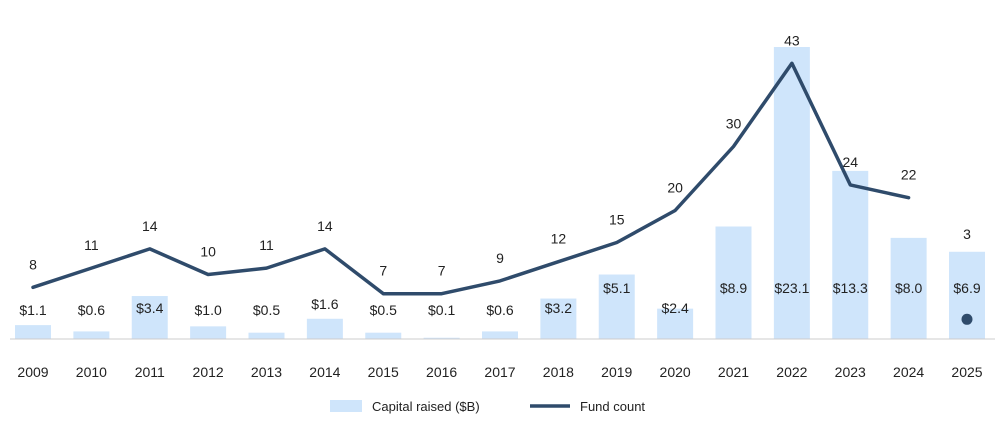  Describe the element at coordinates (559, 239) in the screenshot. I see `fund-count-label-2018: 12` at that location.